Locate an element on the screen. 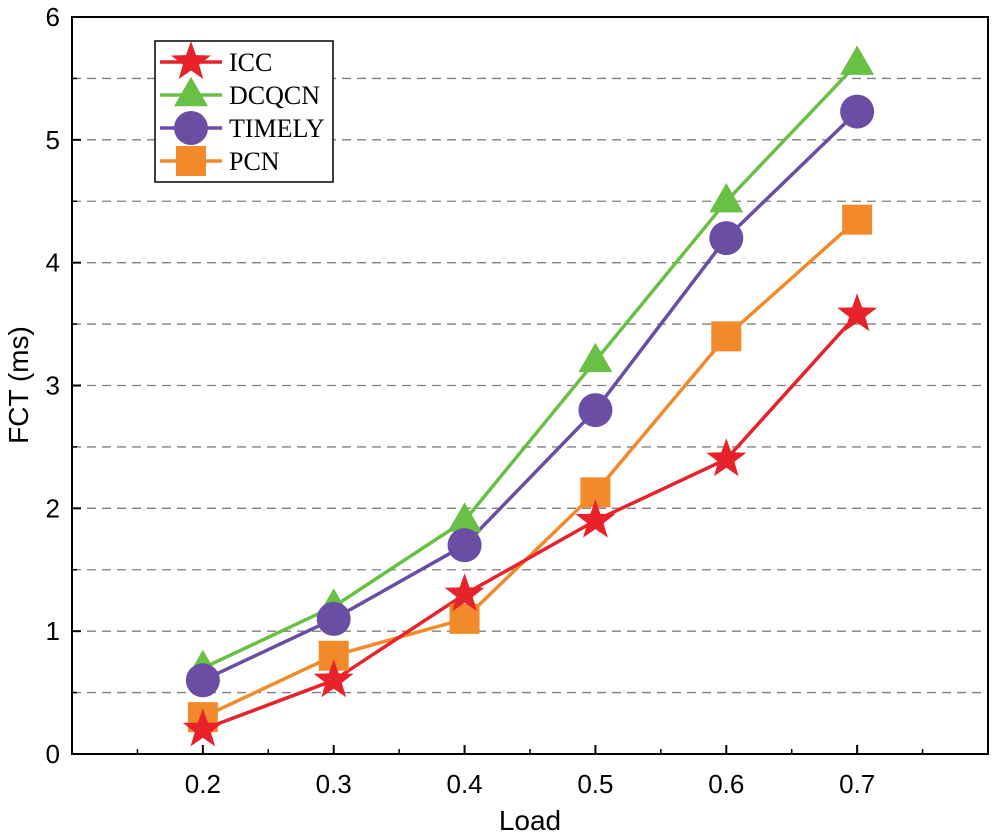 The image size is (996, 836). y-tick-label: 3 is located at coordinates (53, 386).